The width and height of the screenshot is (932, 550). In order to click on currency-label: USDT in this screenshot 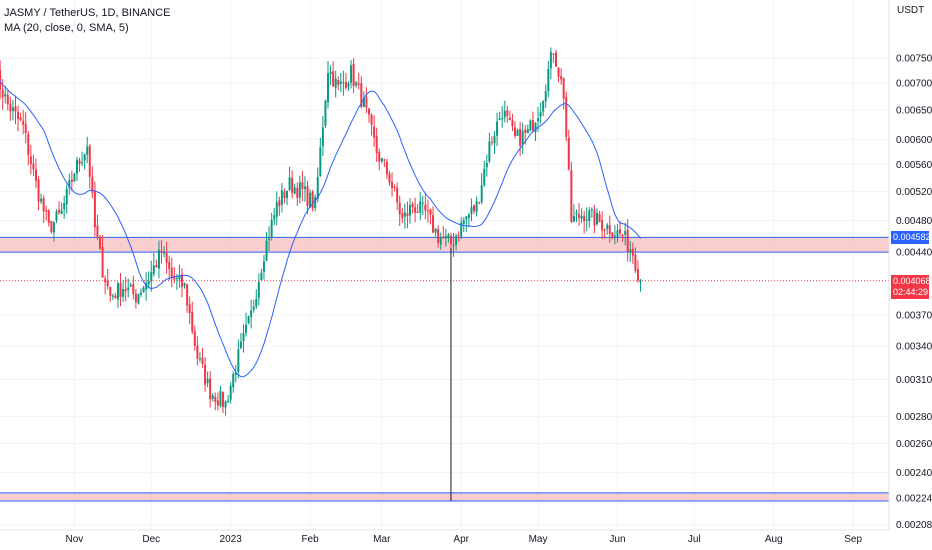, I will do `click(911, 10)`.